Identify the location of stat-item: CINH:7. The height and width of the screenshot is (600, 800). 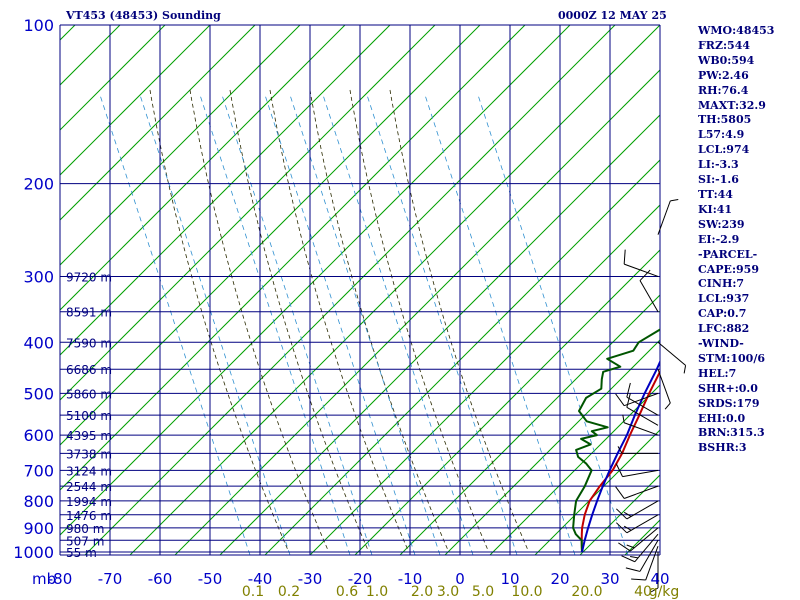
(721, 284).